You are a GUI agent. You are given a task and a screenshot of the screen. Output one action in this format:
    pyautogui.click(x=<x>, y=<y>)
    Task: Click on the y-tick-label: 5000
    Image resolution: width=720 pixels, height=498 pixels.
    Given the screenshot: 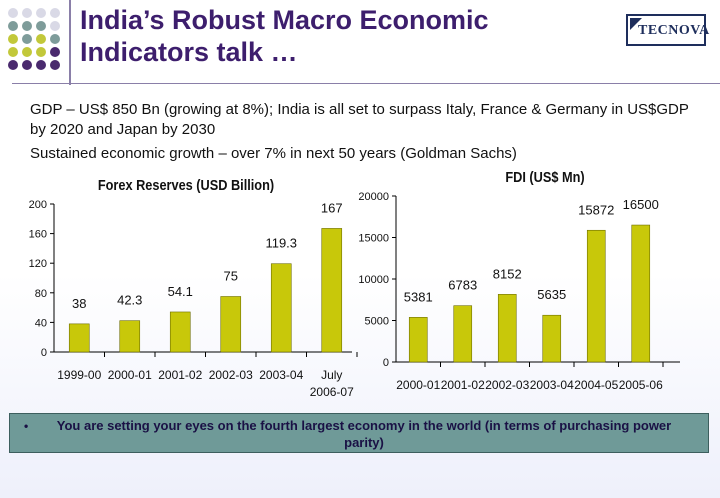 What is the action you would take?
    pyautogui.click(x=377, y=322)
    